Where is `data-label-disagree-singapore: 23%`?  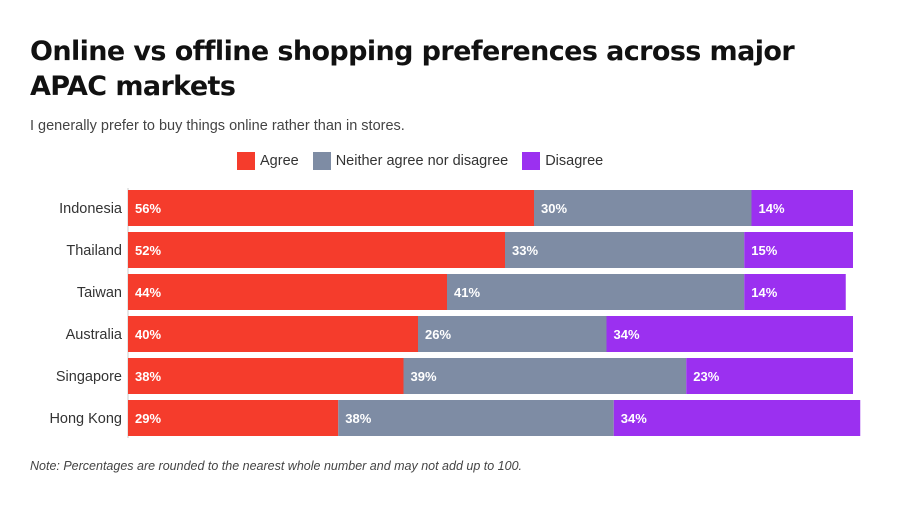
data-label-disagree-singapore: 23% is located at coordinates (706, 376).